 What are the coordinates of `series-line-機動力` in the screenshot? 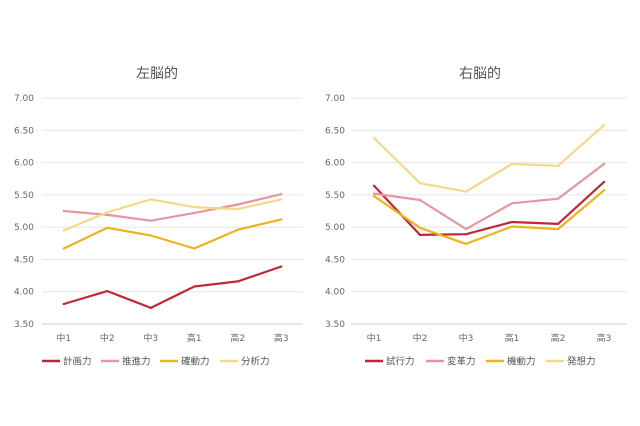 It's located at (489, 217).